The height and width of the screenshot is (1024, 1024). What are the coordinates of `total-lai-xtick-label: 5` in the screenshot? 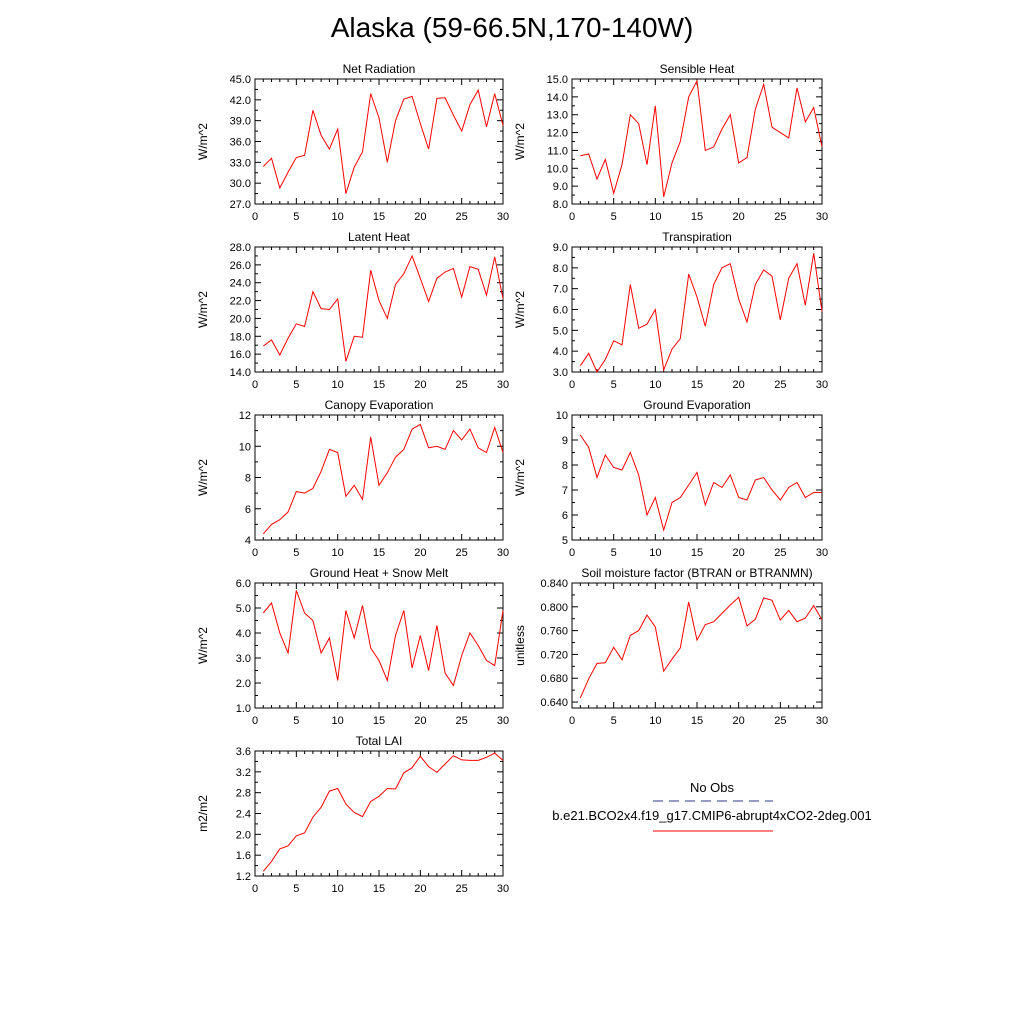 It's located at (296, 889).